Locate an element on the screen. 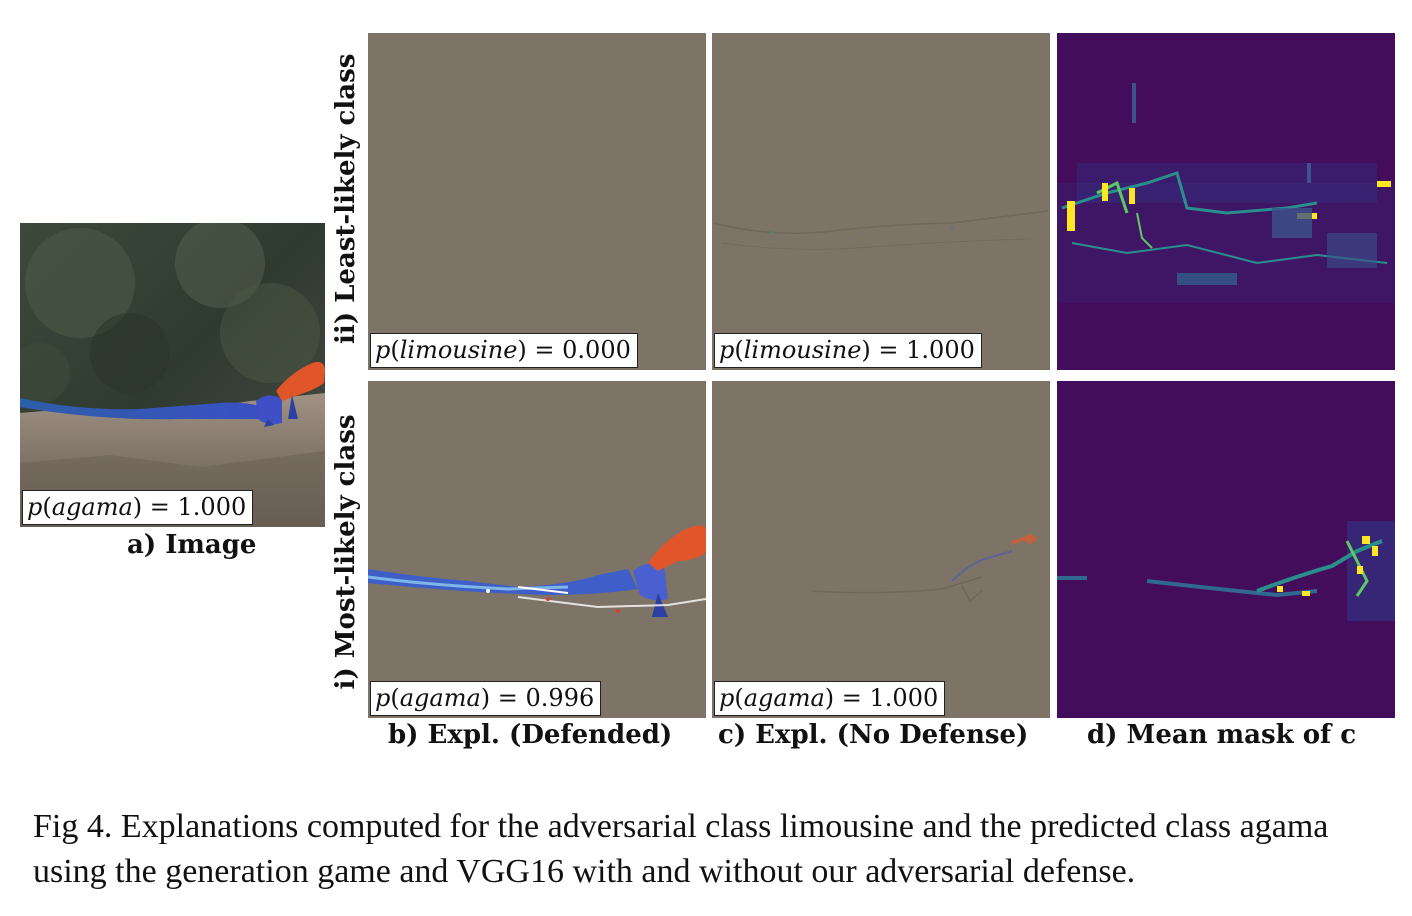  probability-label: p(limousine) = 0.000 is located at coordinates (504, 350).